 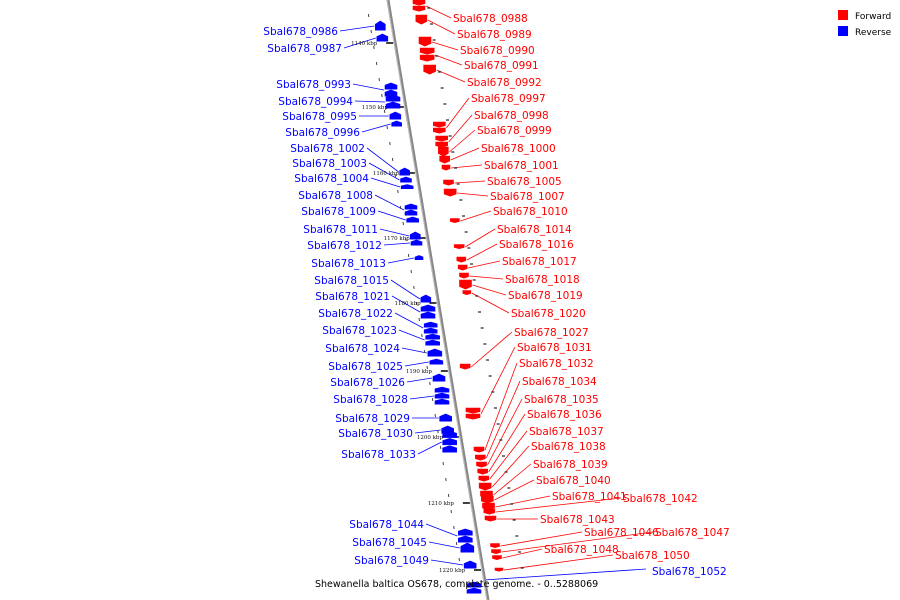 I want to click on gene-label-reverse: Sbal678_1015, so click(x=351, y=281).